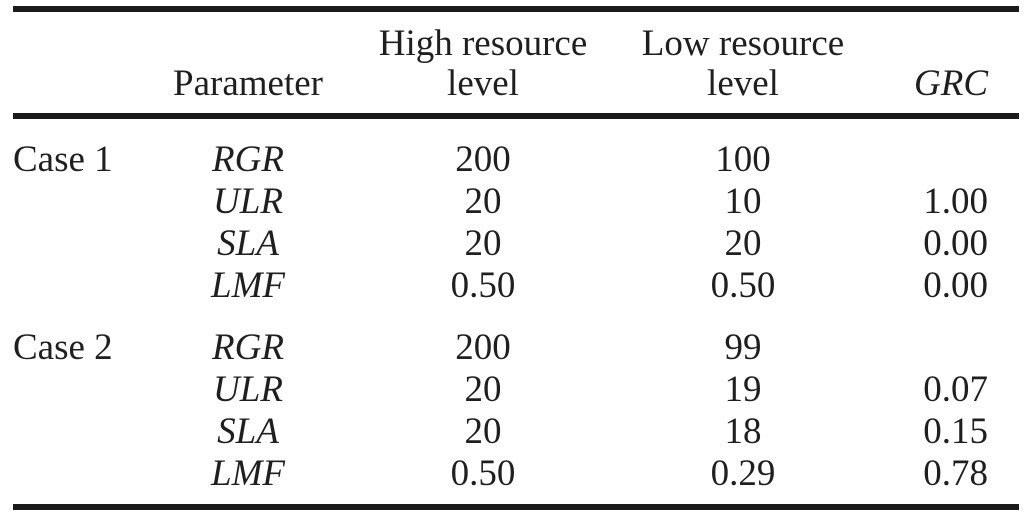  What do you see at coordinates (743, 389) in the screenshot?
I see `low-value-cell: 19` at bounding box center [743, 389].